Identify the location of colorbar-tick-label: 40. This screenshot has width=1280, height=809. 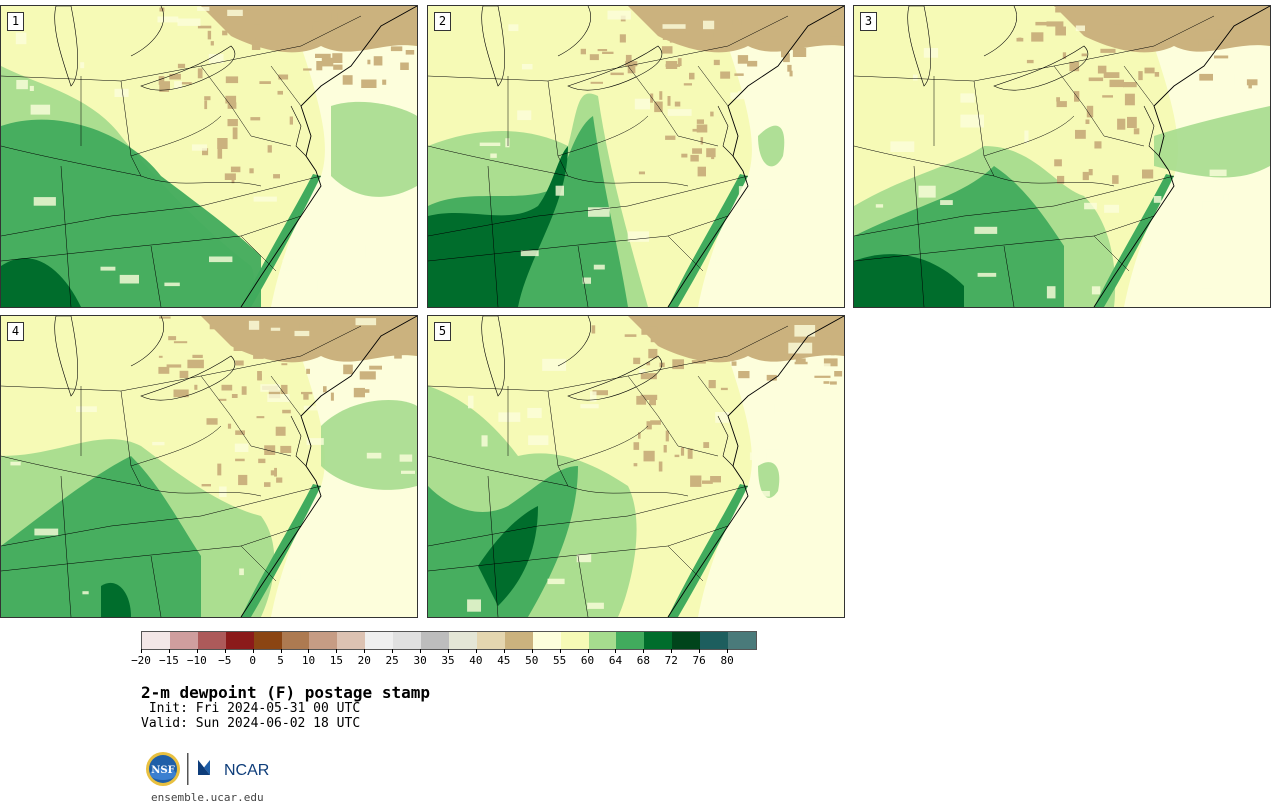
(476, 660).